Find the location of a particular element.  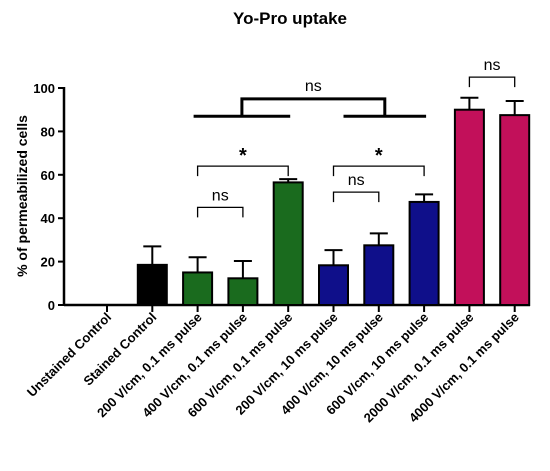

y-tick-label: 0 is located at coordinates (51, 305).